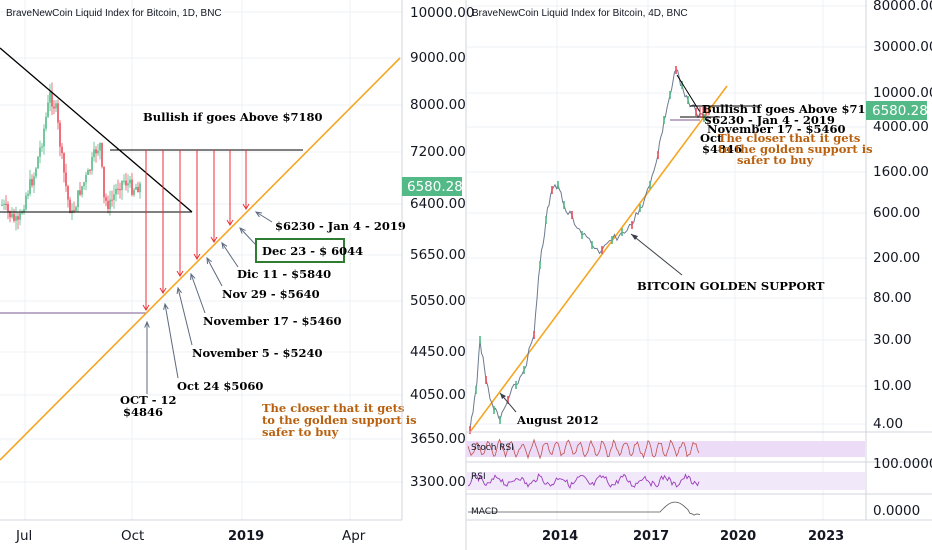 This screenshot has width=932, height=550. What do you see at coordinates (492, 448) in the screenshot?
I see `stoch-rsi-label: Stoch RSI` at bounding box center [492, 448].